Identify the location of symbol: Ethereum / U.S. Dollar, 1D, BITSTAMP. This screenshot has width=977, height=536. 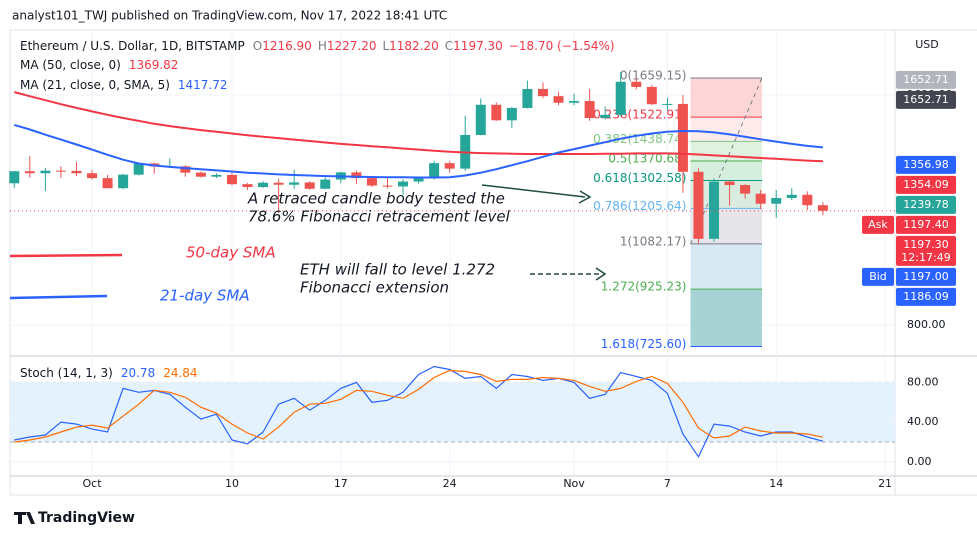
(132, 46).